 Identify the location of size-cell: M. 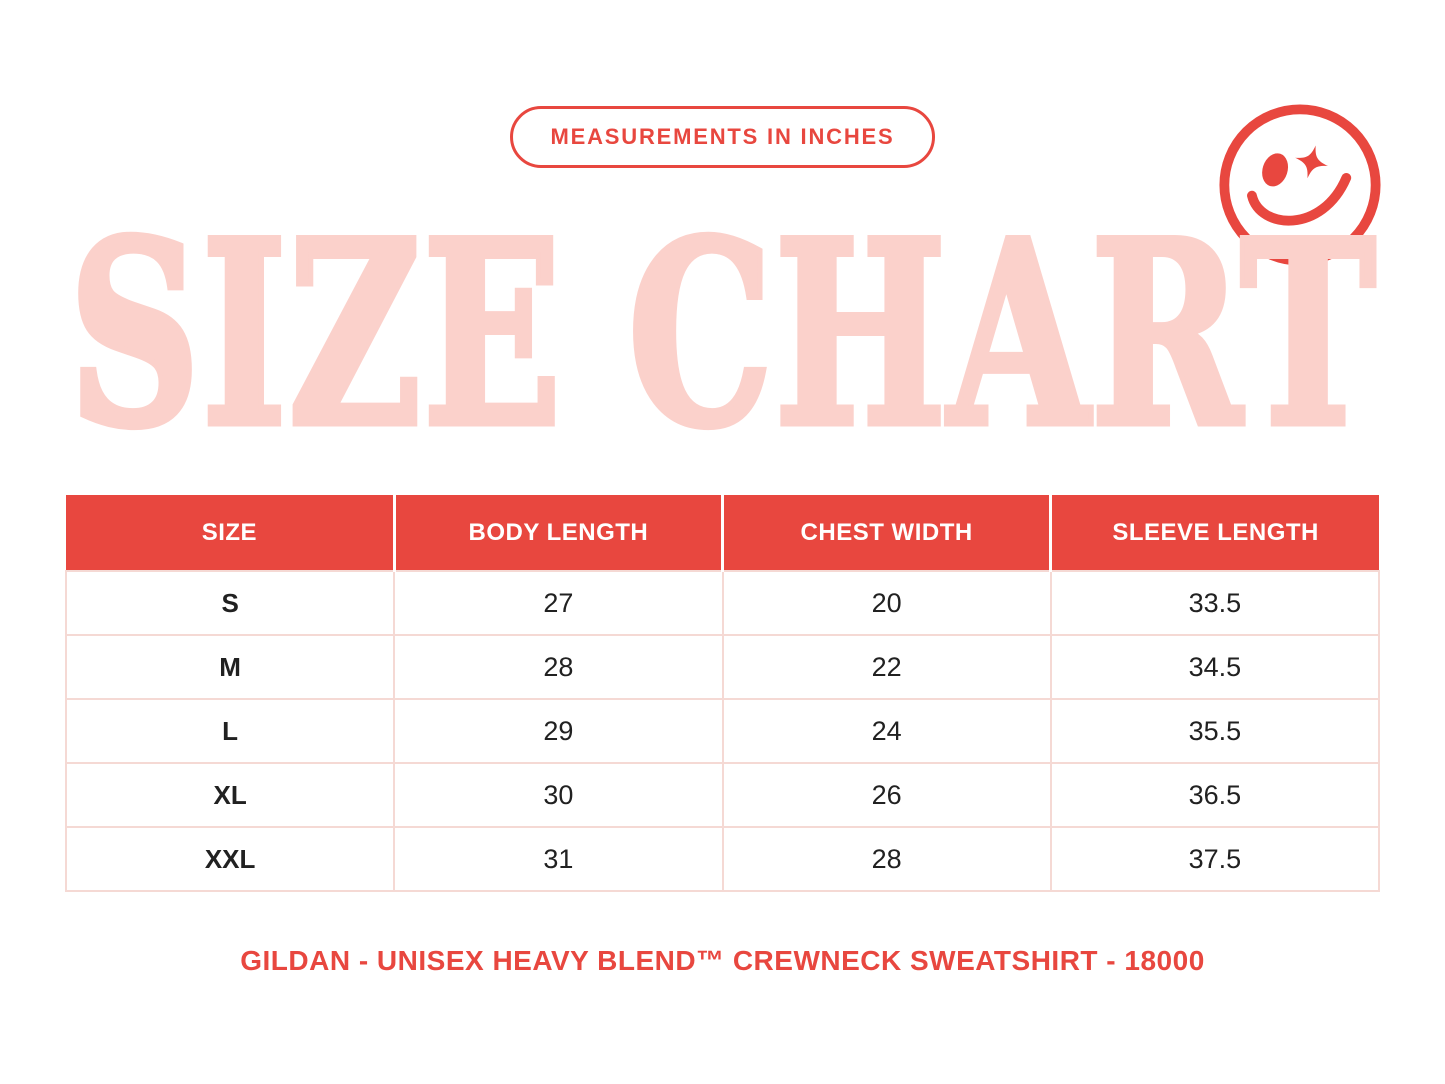
(230, 667).